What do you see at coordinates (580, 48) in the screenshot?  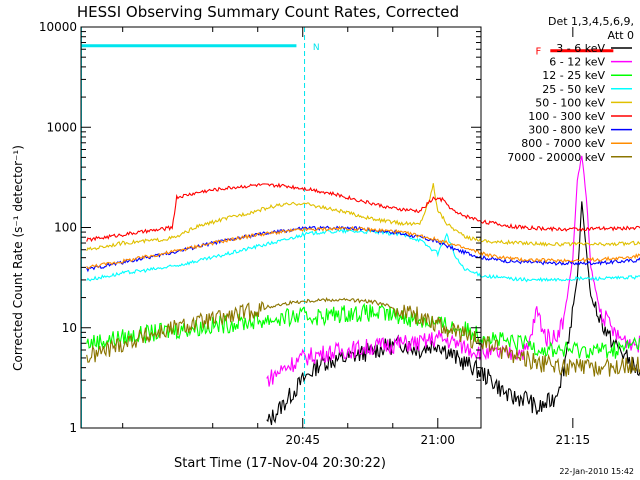 I see `legend-label: 3 - 6 keV` at bounding box center [580, 48].